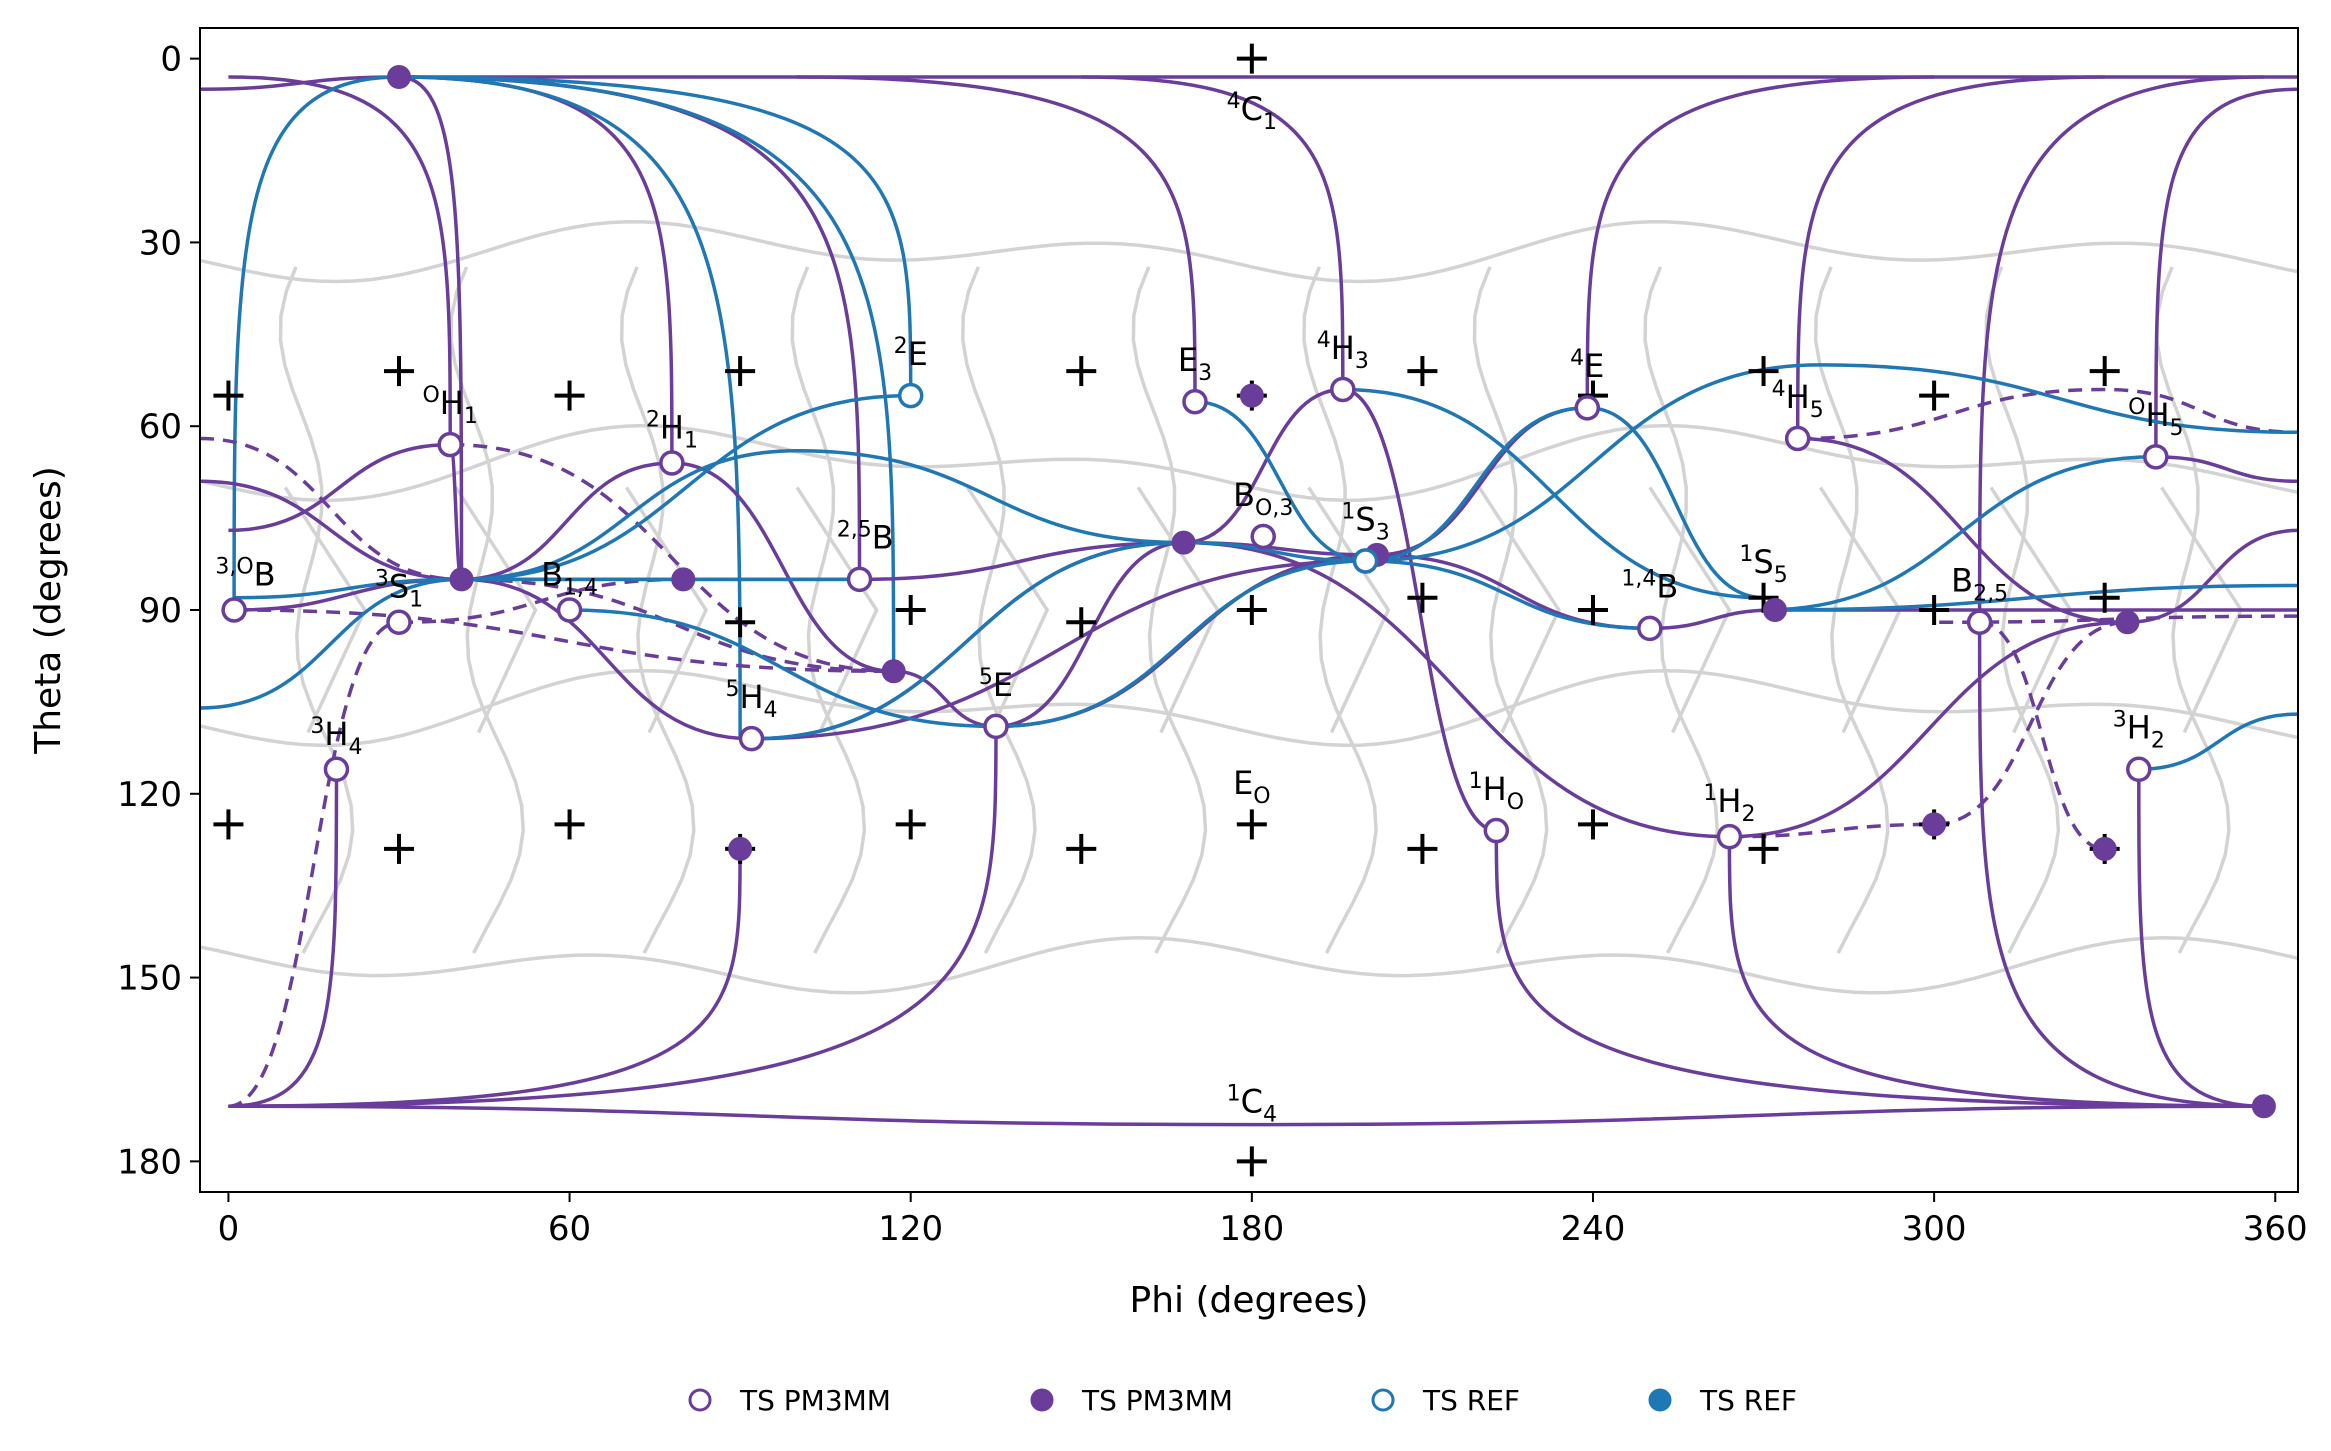 The height and width of the screenshot is (1451, 2331). What do you see at coordinates (160, 427) in the screenshot?
I see `y-tick-label: 60` at bounding box center [160, 427].